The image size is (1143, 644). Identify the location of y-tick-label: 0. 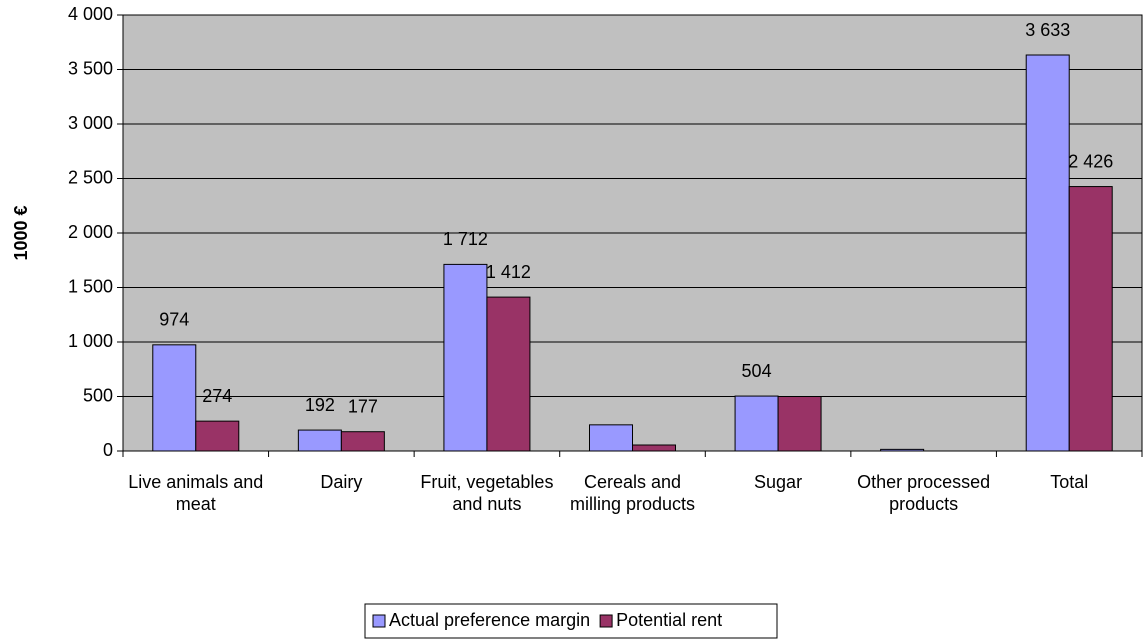
(108, 450).